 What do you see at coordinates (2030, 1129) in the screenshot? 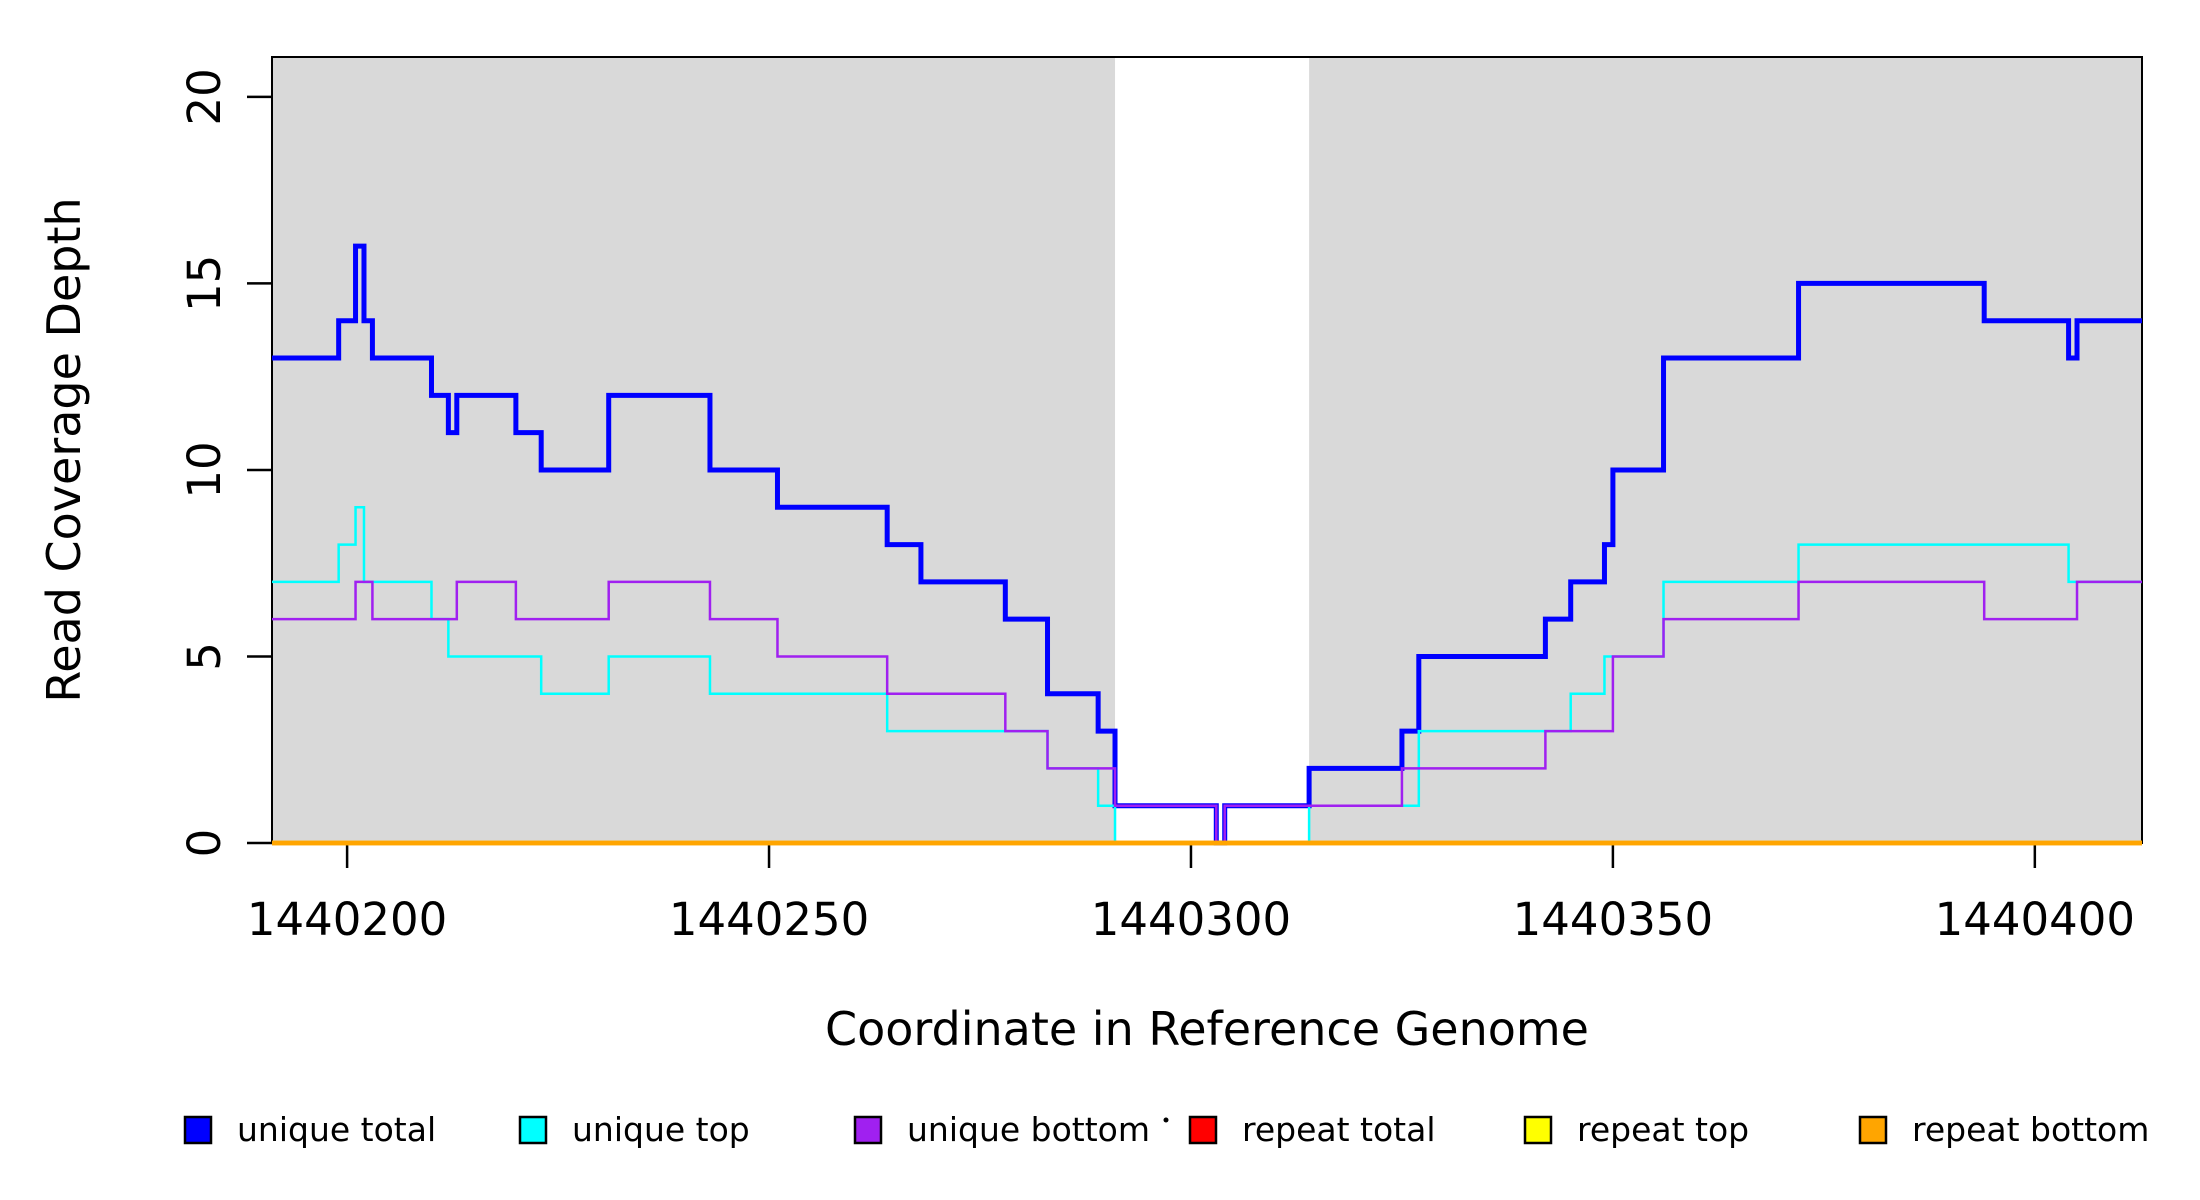
I see `legend-label-repeat-bottom: repeat bottom` at bounding box center [2030, 1129].